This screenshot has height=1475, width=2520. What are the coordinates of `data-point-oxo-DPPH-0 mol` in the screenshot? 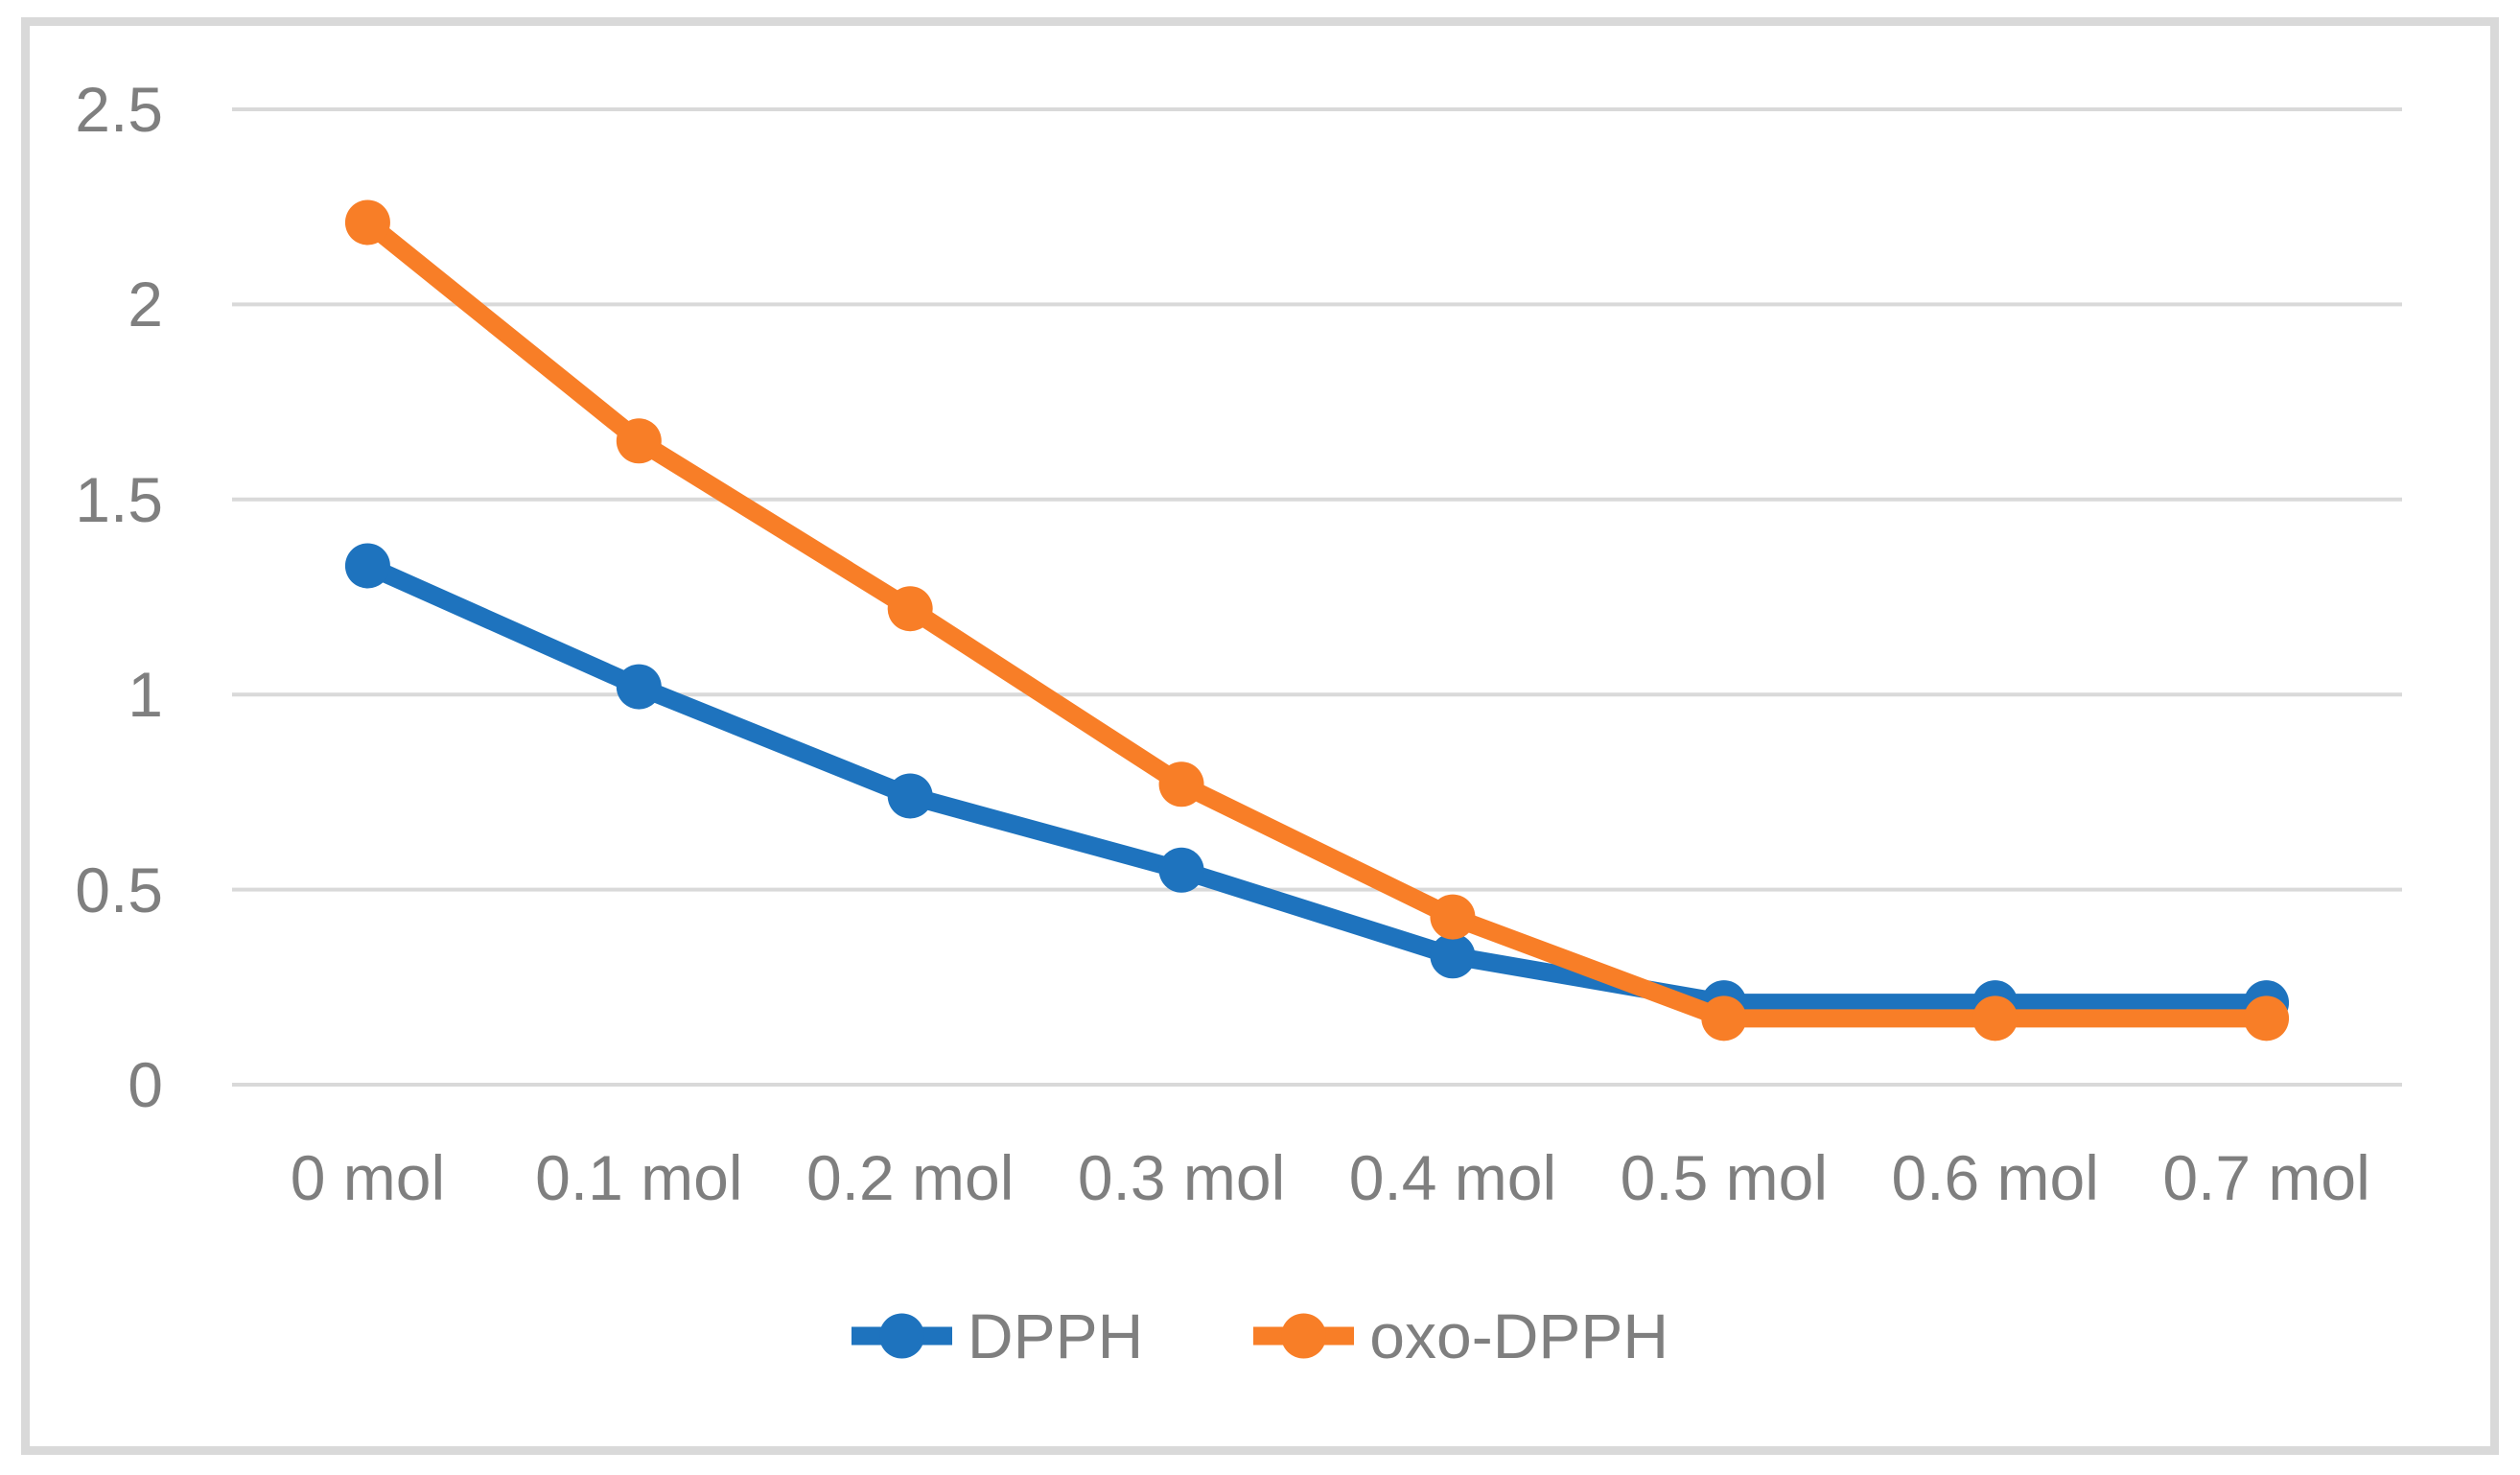 It's located at (367, 222).